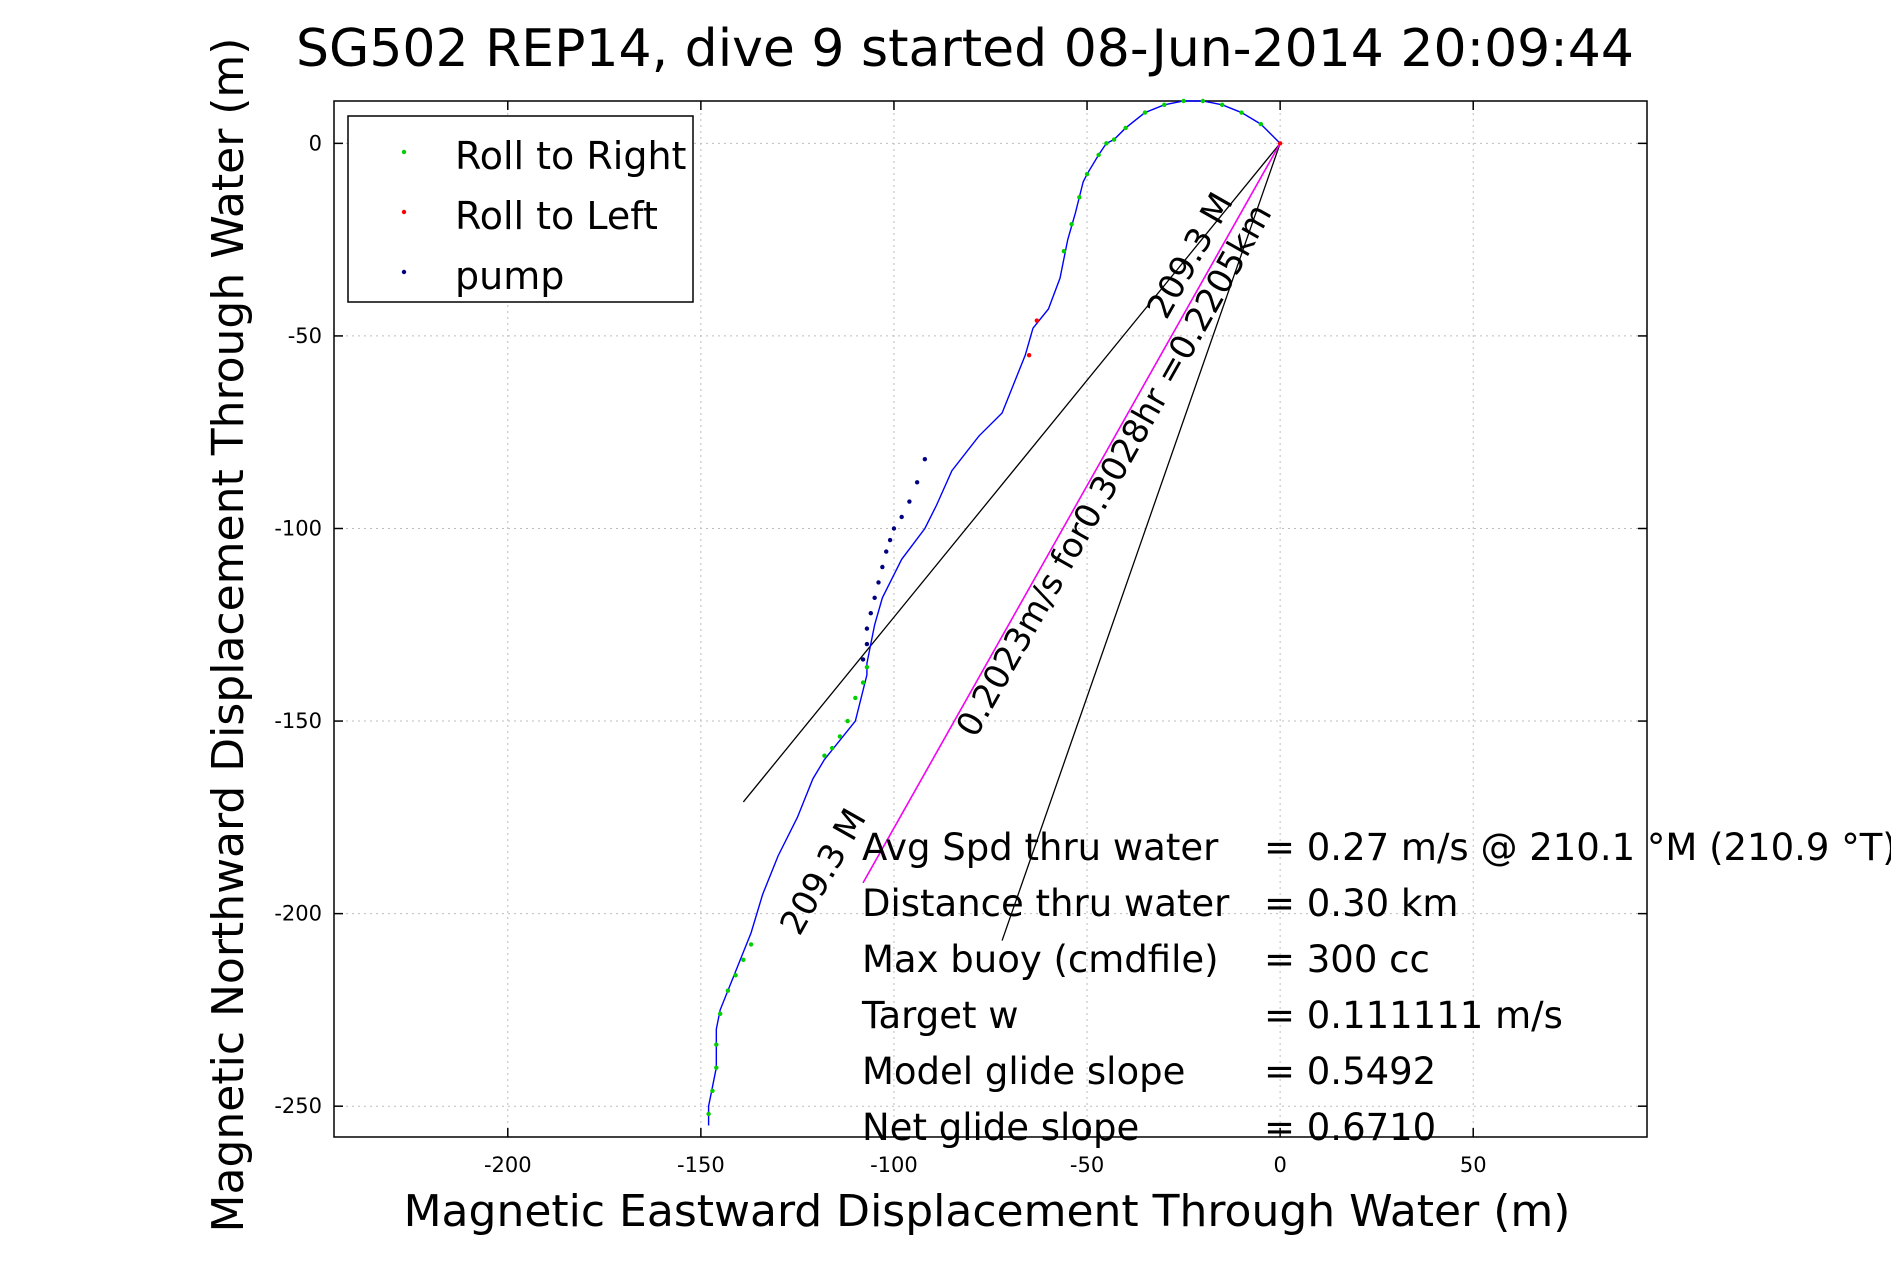 The width and height of the screenshot is (1891, 1262). What do you see at coordinates (1347, 959) in the screenshot?
I see `stat-value: = 300 cc` at bounding box center [1347, 959].